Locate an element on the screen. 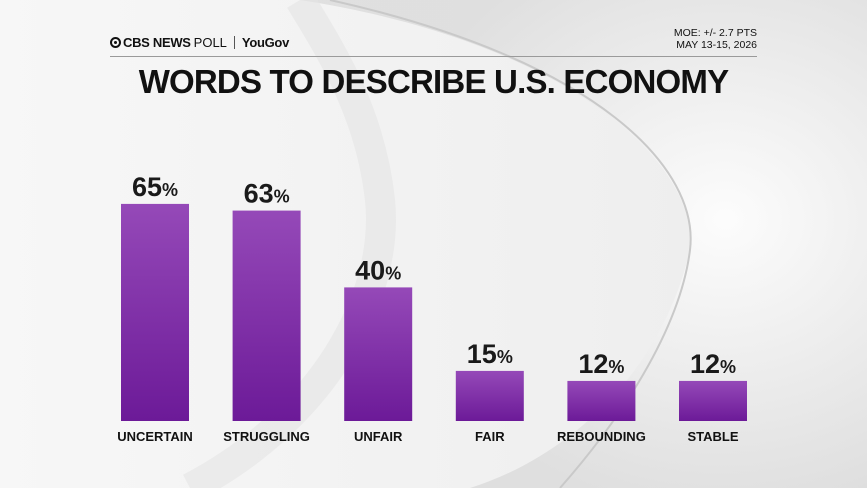  value-label-stable: 12% is located at coordinates (713, 364).